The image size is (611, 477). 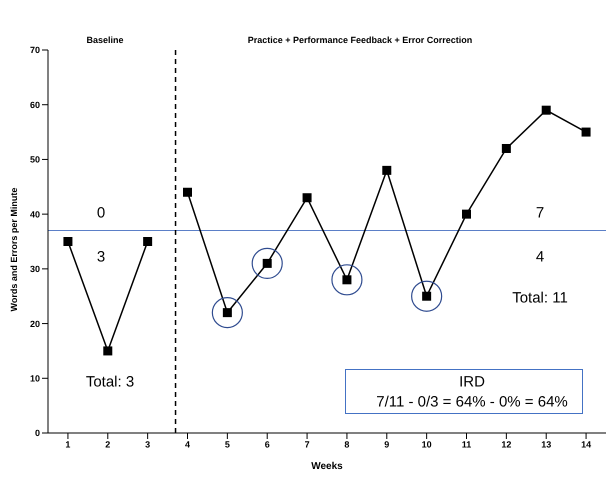 I want to click on x-tick-label: 12, so click(x=506, y=444).